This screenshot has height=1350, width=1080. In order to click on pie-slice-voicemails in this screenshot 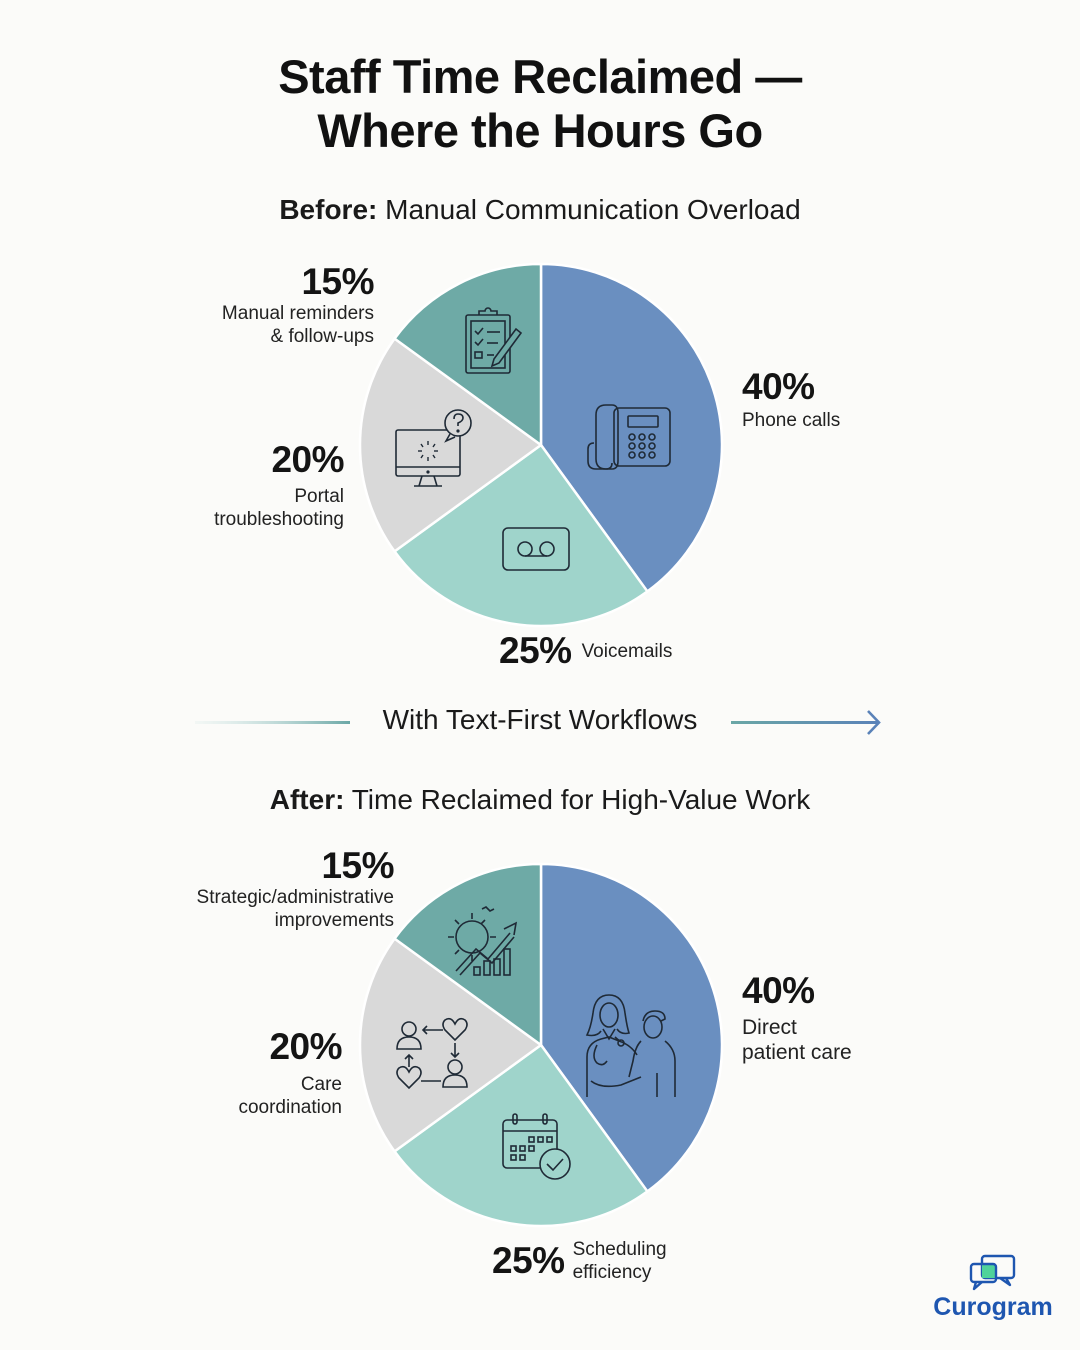, I will do `click(521, 535)`.